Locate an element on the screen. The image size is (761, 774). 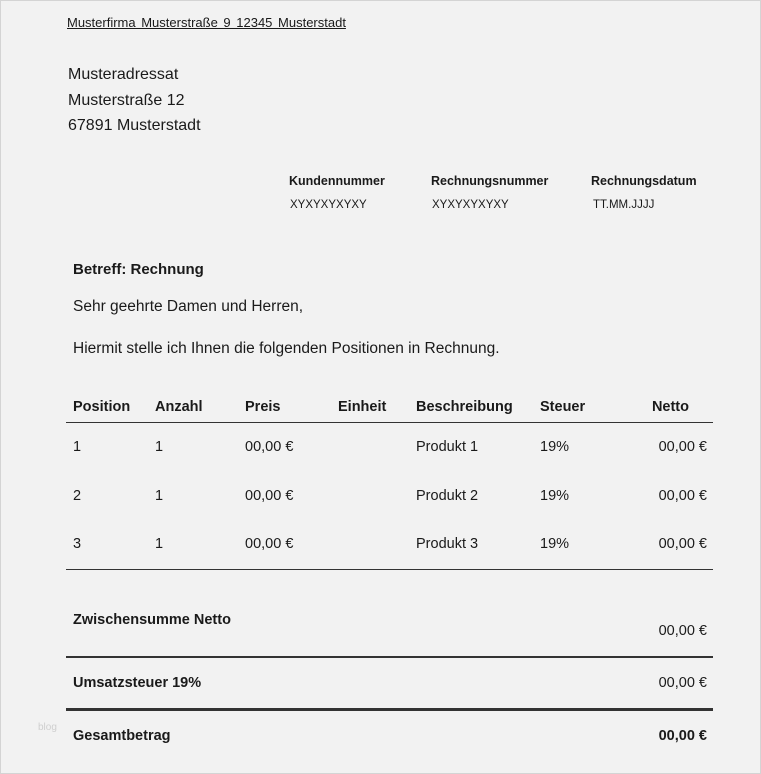
header-netto: Netto is located at coordinates (670, 407).